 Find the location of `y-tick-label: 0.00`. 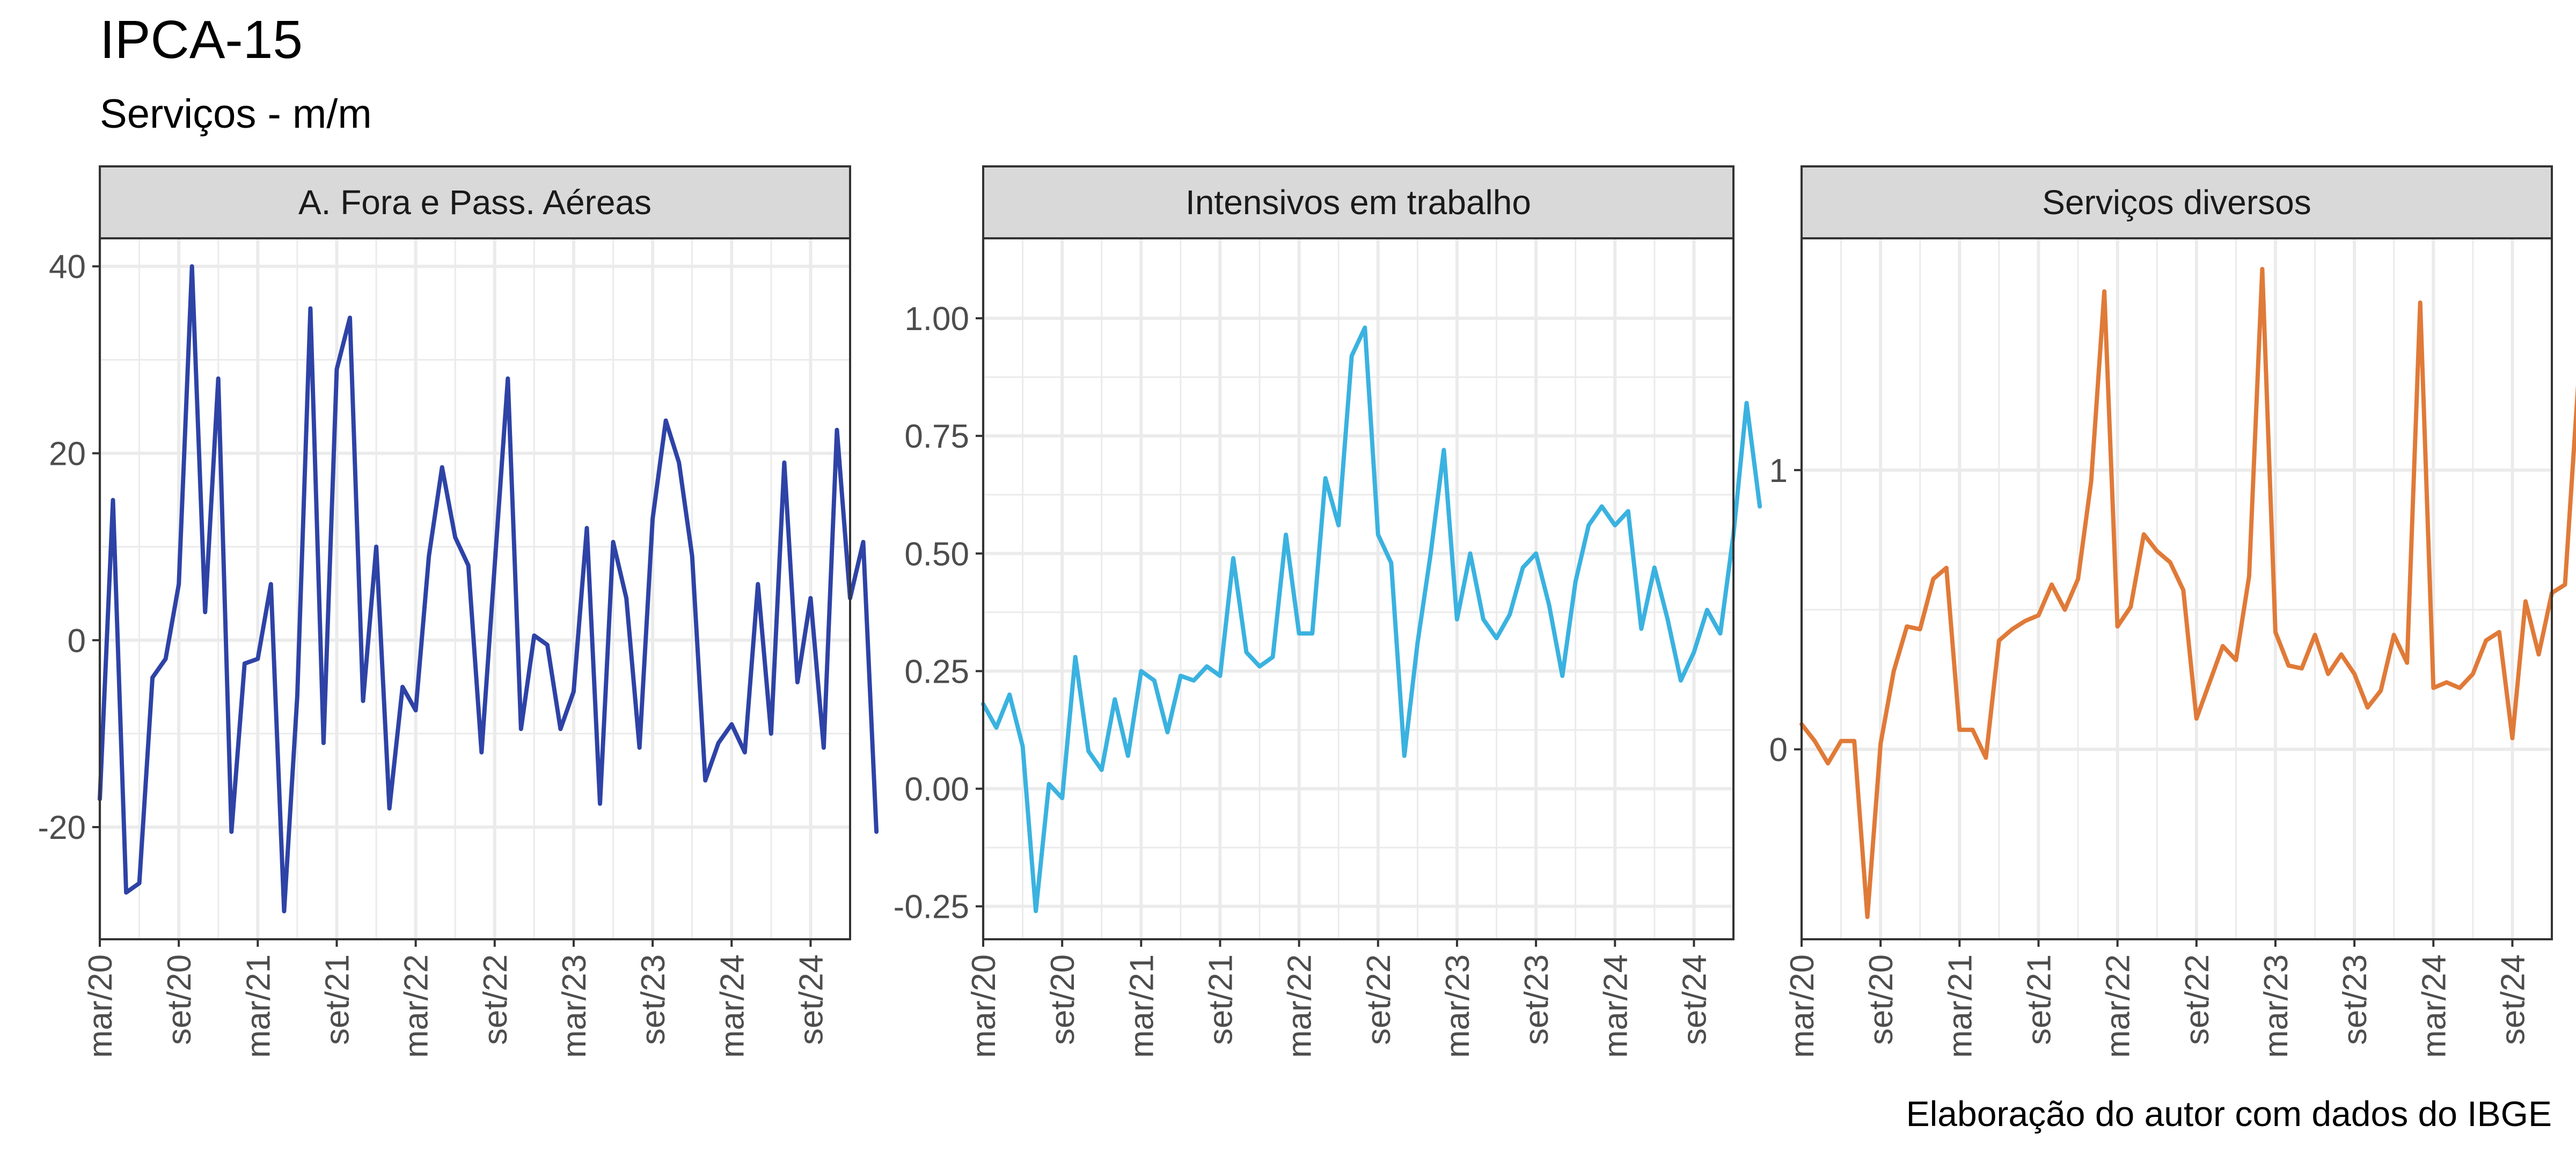

y-tick-label: 0.00 is located at coordinates (936, 789).